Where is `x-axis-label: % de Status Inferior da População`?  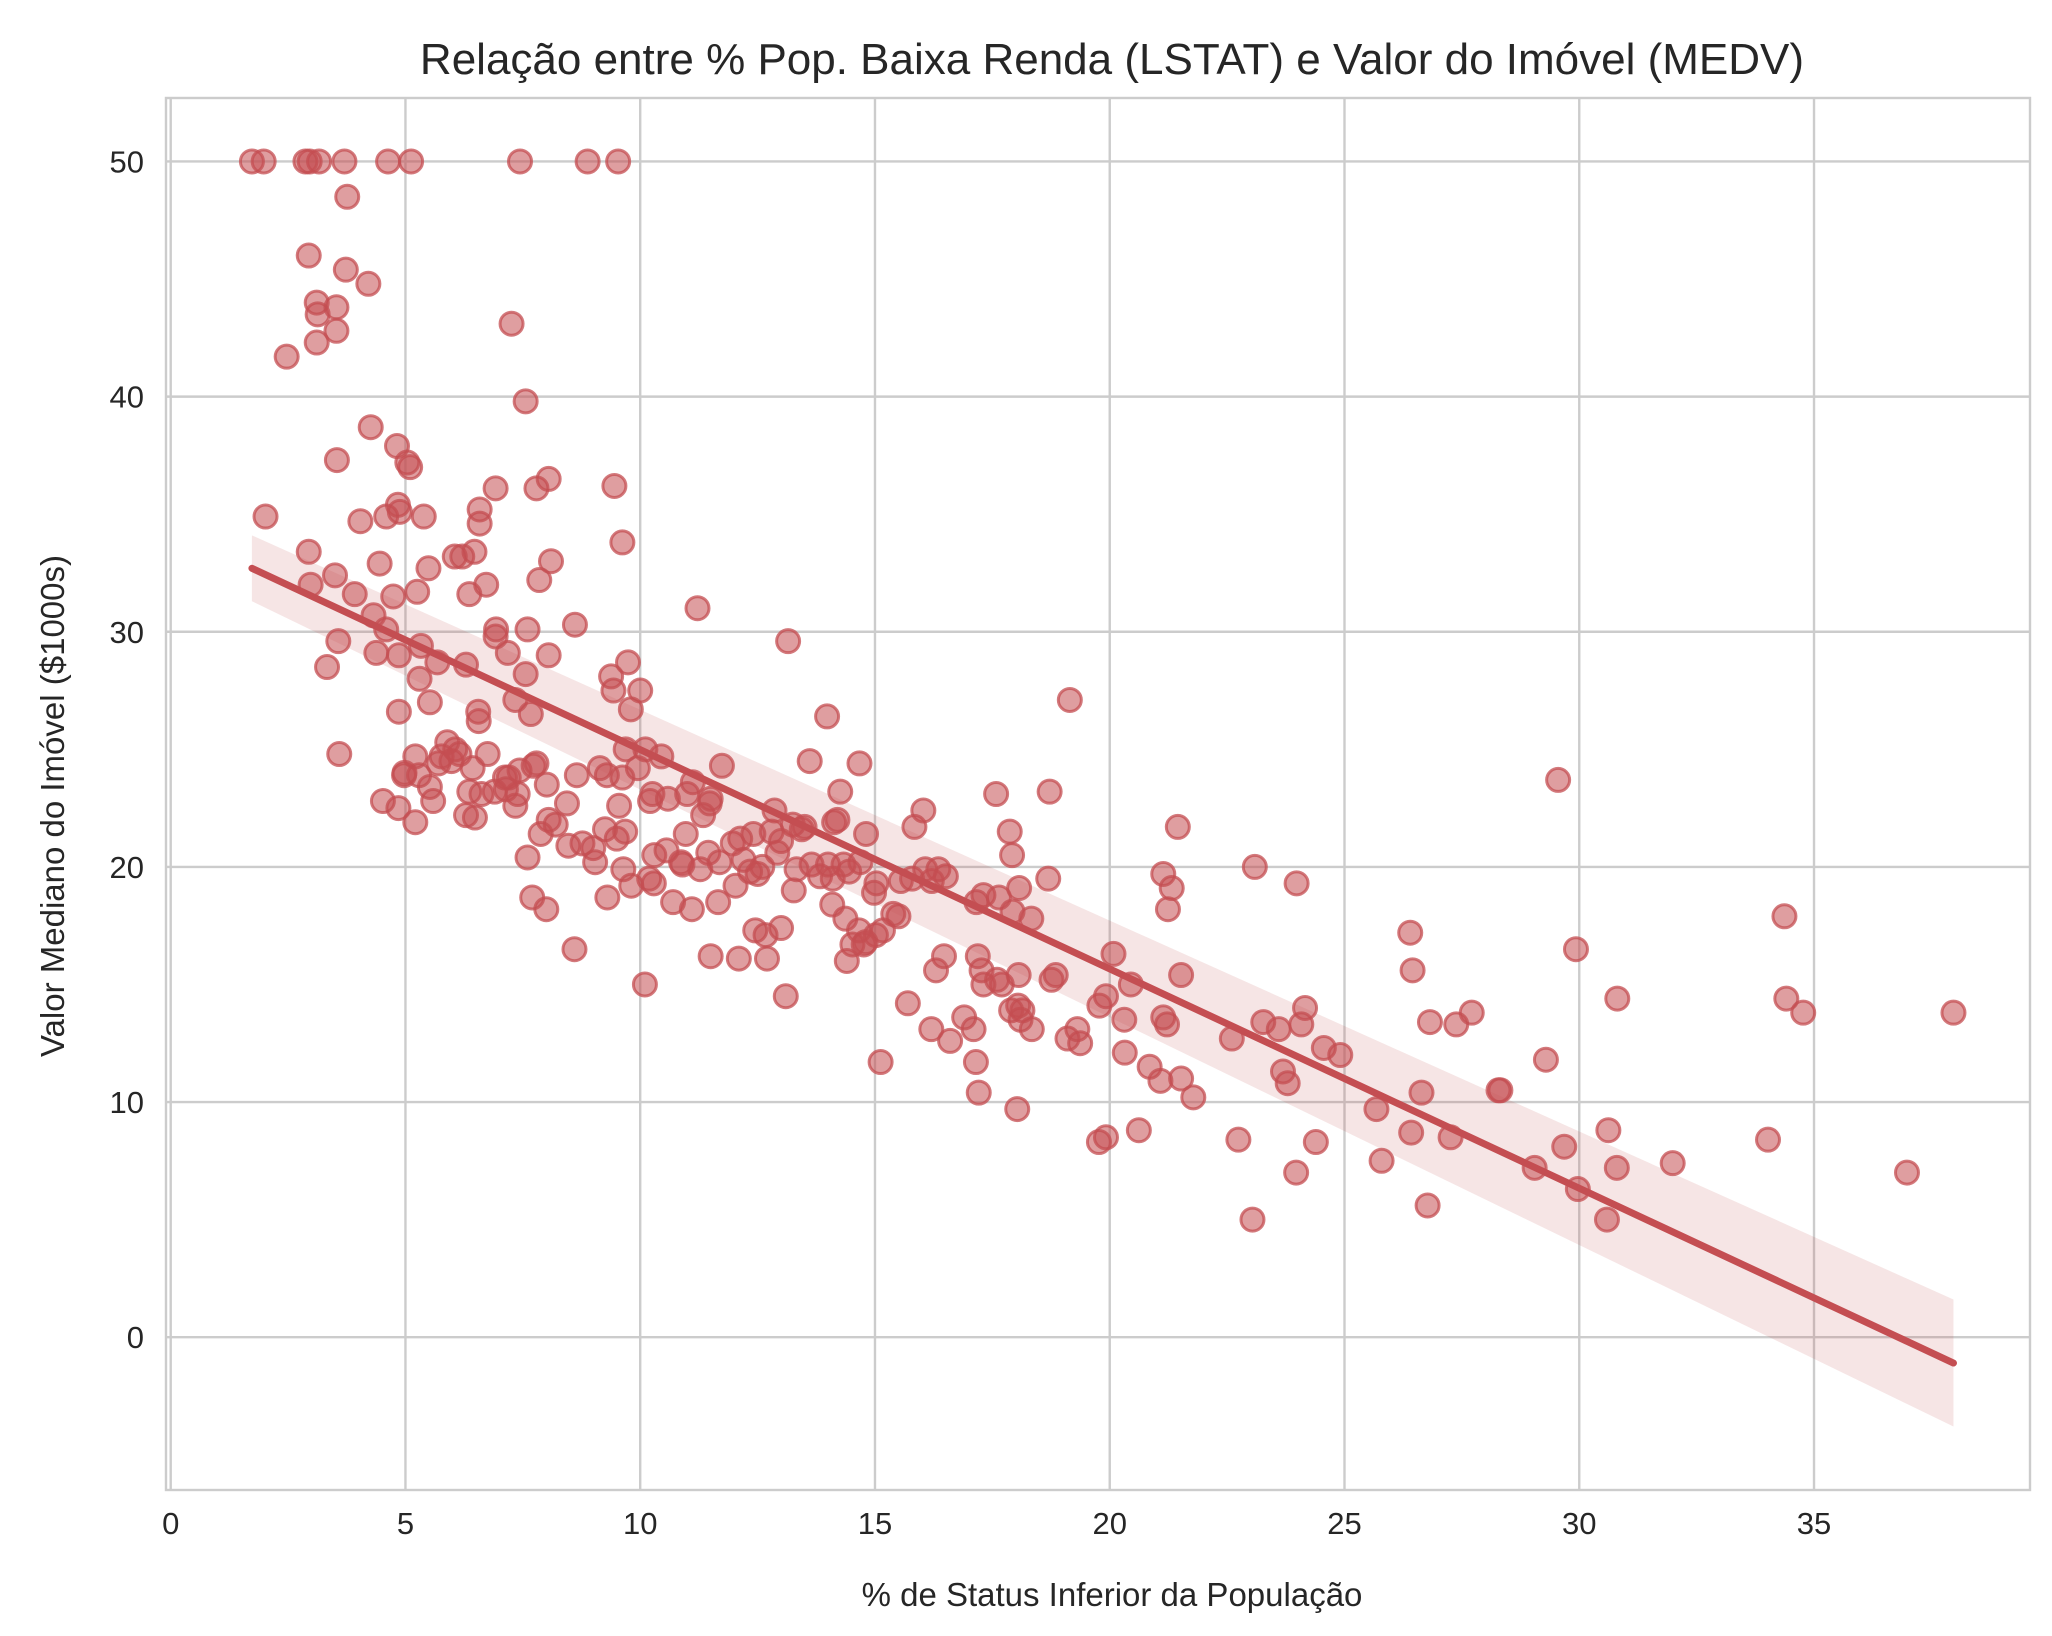
x-axis-label: % de Status Inferior da População is located at coordinates (1112, 1594).